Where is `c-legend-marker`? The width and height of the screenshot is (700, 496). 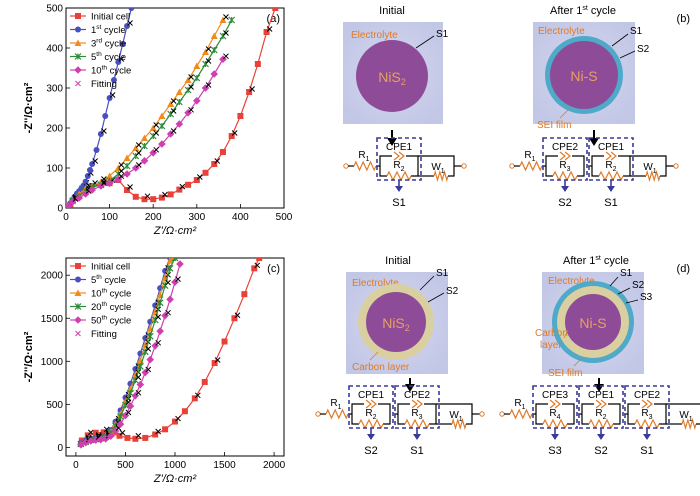
c-legend-marker is located at coordinates (78, 266).